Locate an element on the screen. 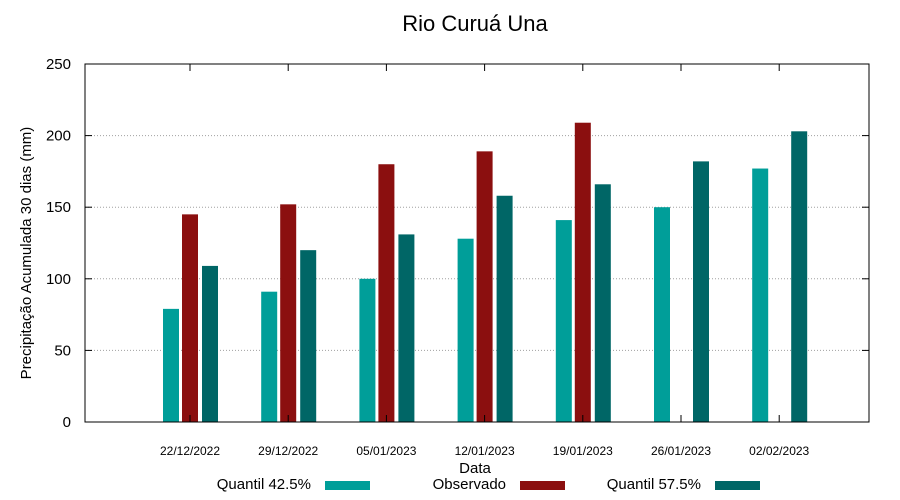 Image resolution: width=900 pixels, height=500 pixels. x-tick-label: 26/01/2023 is located at coordinates (681, 451).